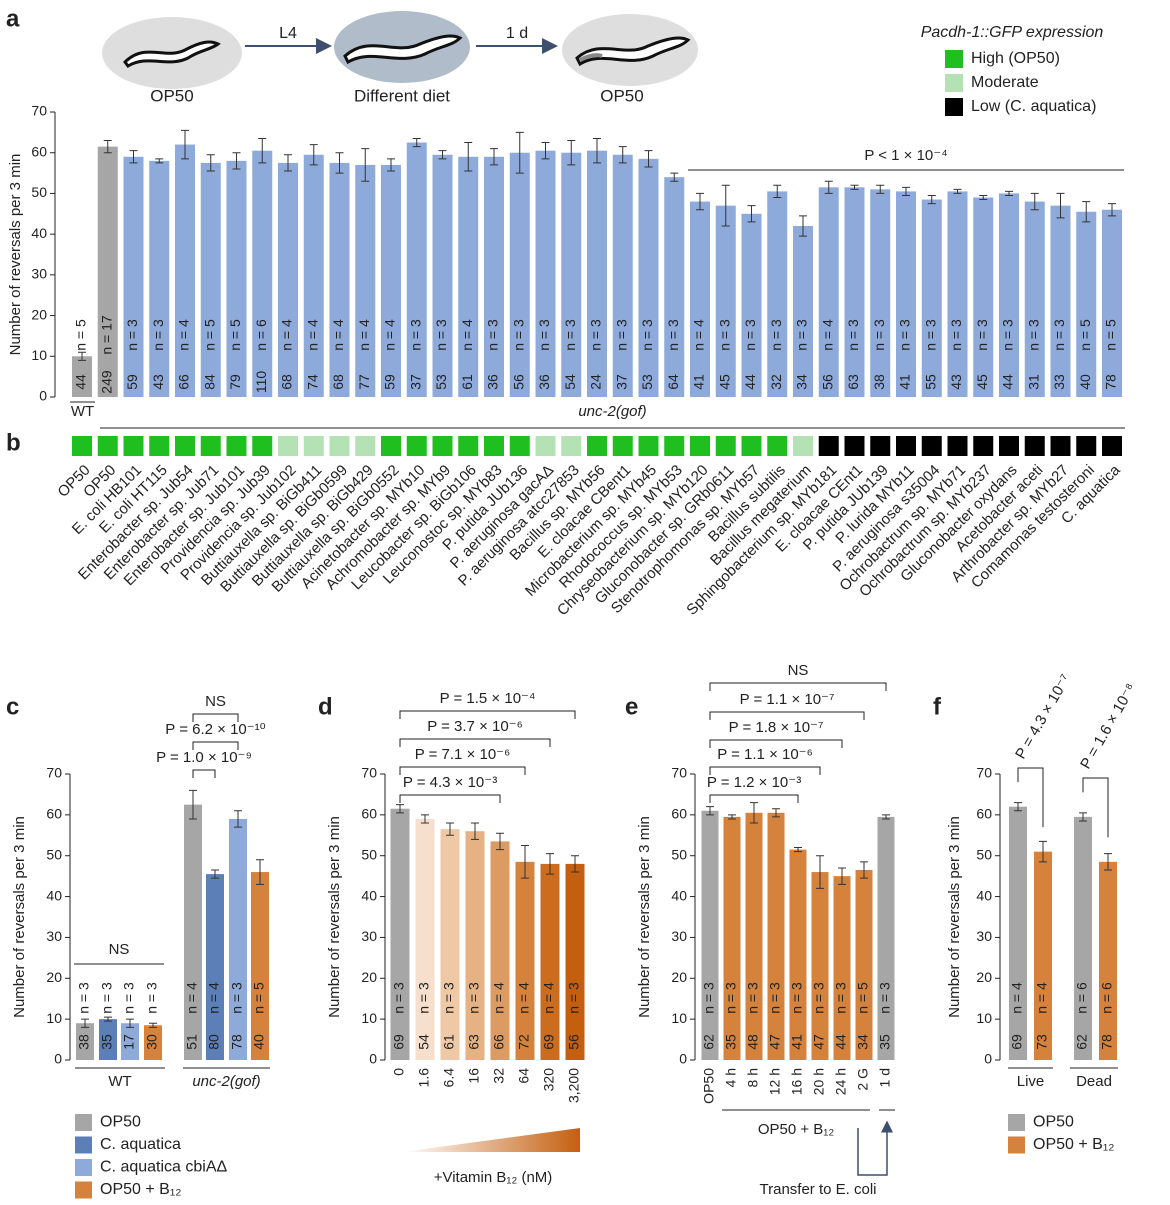 The image size is (1170, 1205). What do you see at coordinates (106, 335) in the screenshot?
I see `n-label: n = 17` at bounding box center [106, 335].